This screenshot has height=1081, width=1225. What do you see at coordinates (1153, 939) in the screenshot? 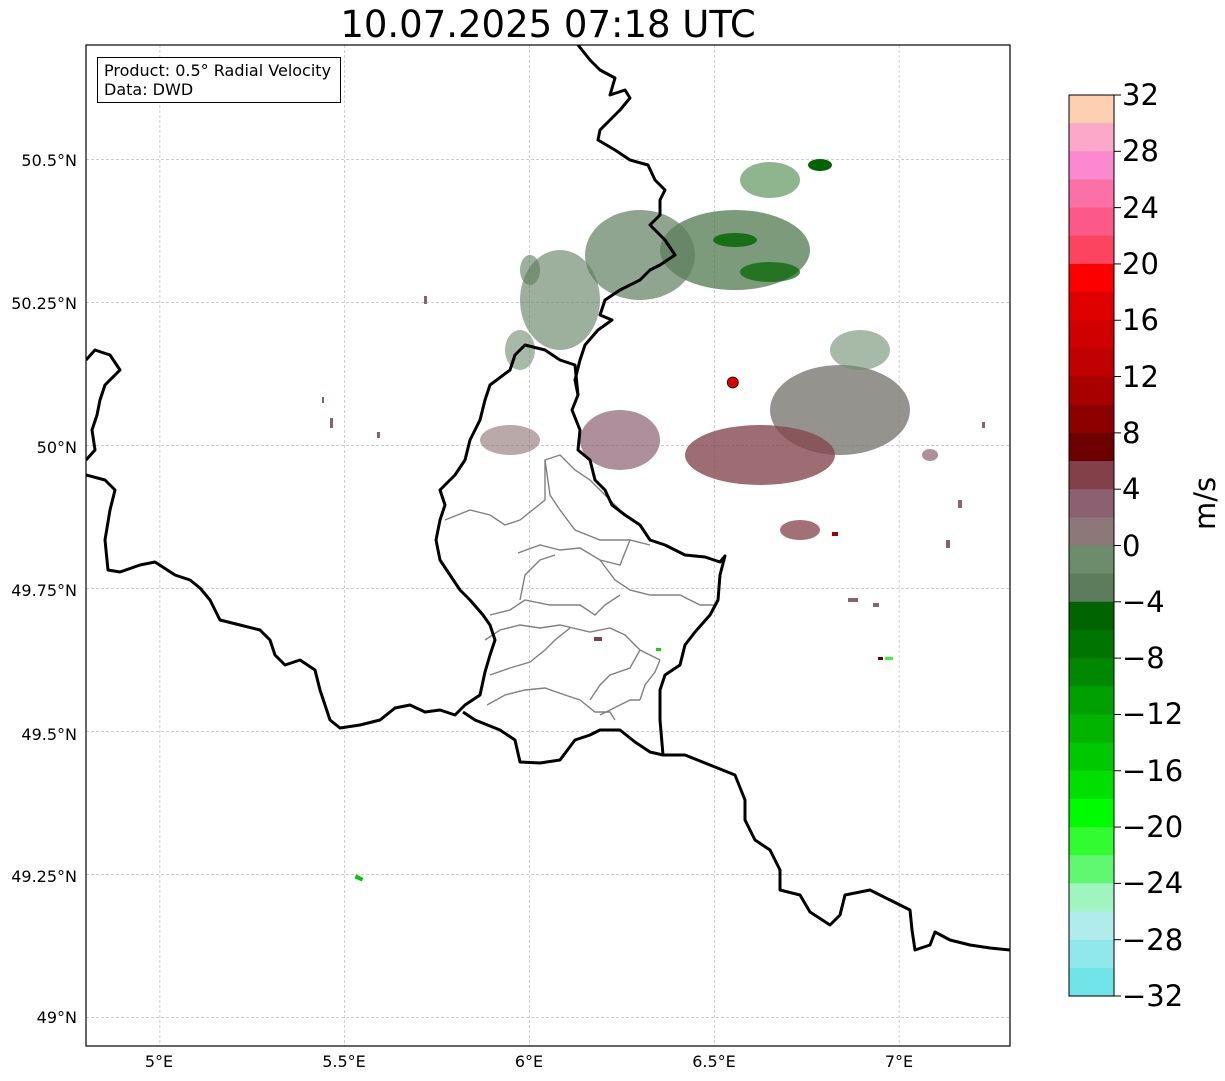
I see `colorbar-tick-label-15: −28` at bounding box center [1153, 939].